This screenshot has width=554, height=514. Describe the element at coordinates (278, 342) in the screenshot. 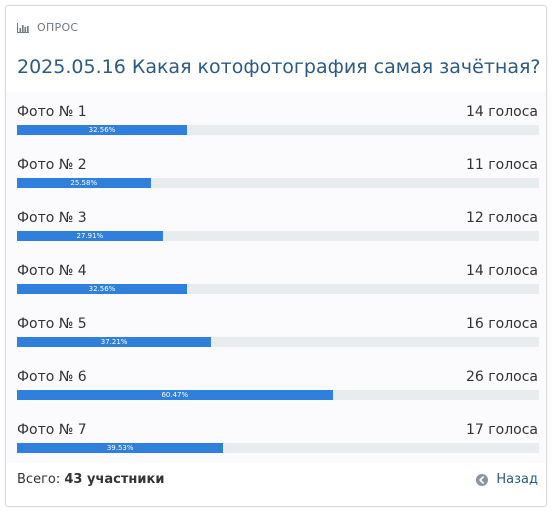

I see `progress-track: 37.21%` at that location.